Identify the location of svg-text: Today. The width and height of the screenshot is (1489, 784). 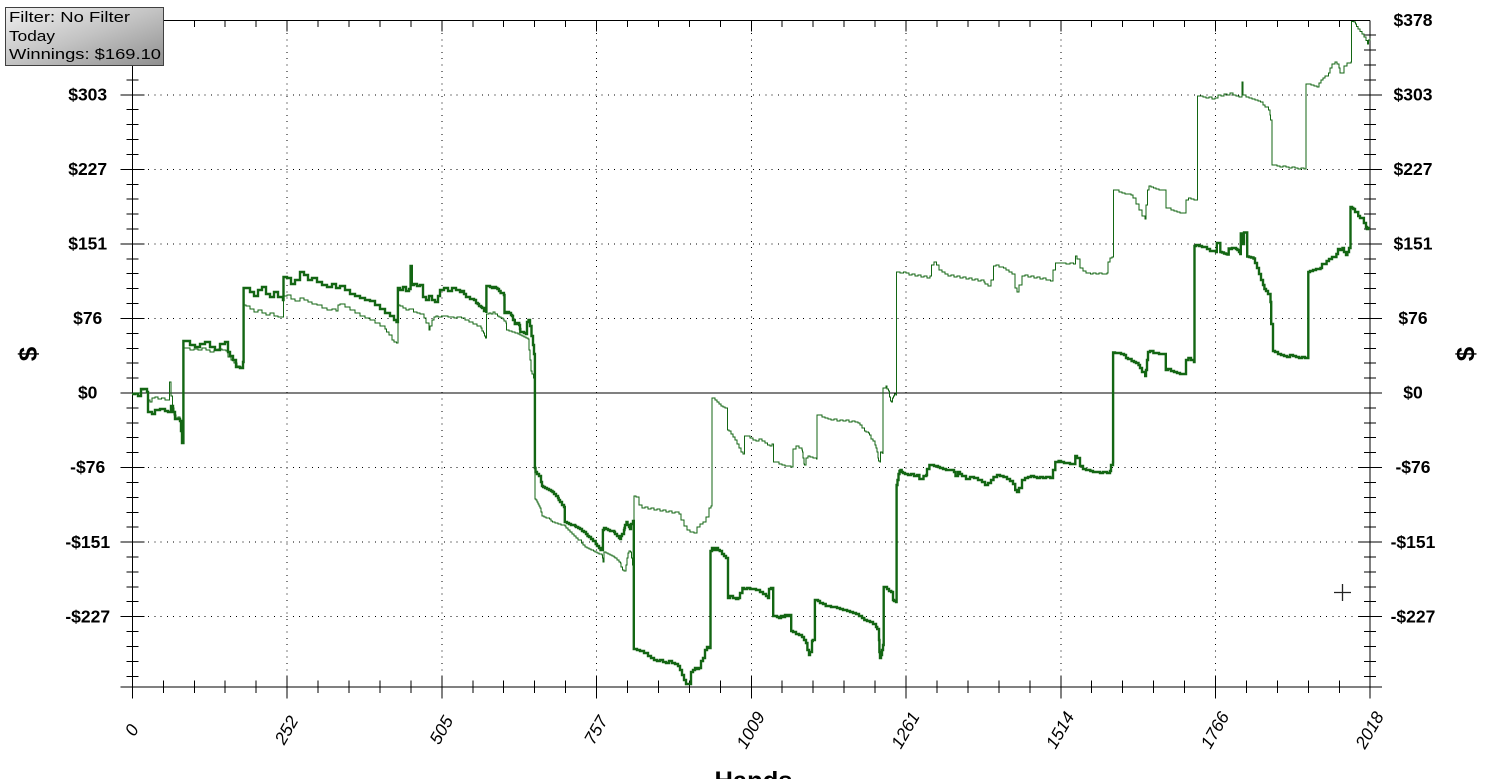
(32, 37).